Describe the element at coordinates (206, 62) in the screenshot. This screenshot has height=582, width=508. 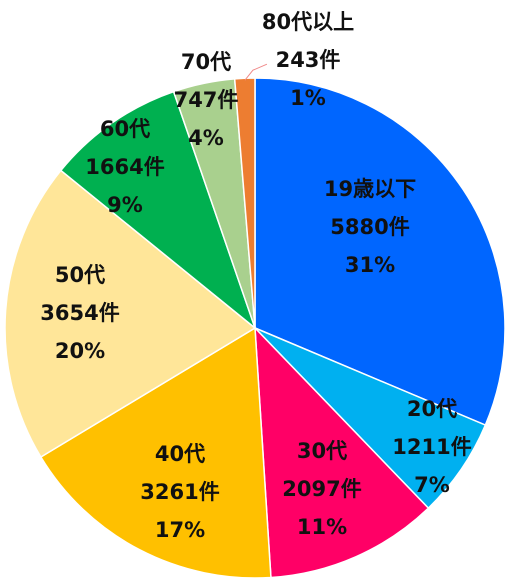
I see `slice-label-category: 70代` at that location.